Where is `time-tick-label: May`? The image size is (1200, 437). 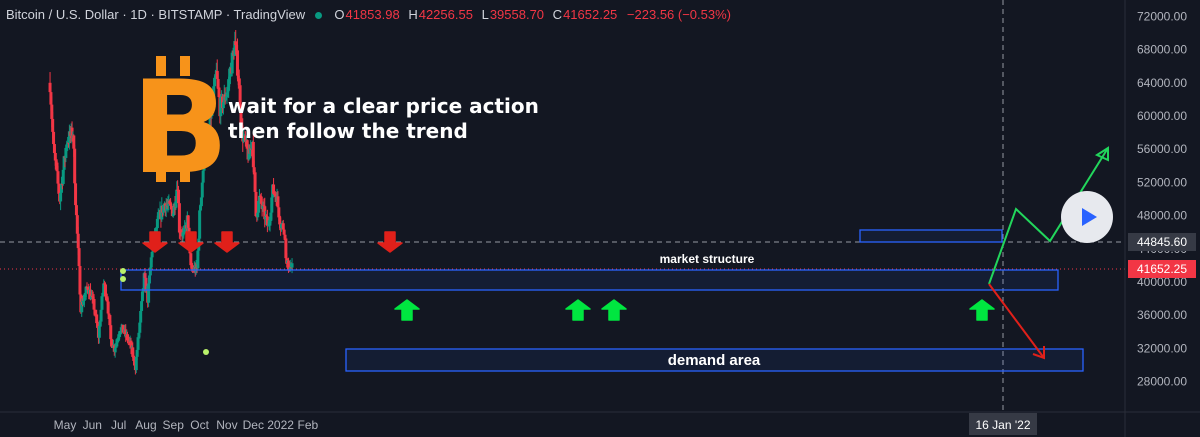 time-tick-label: May is located at coordinates (65, 425).